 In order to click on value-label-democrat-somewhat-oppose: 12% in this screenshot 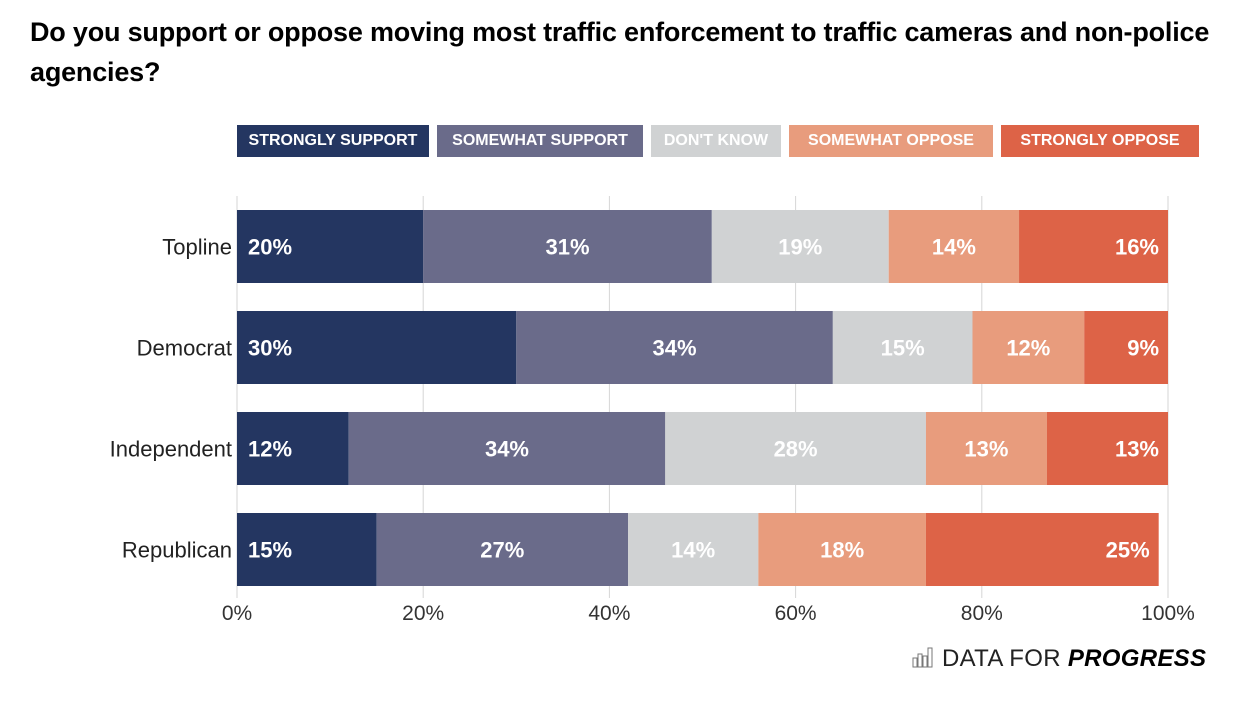, I will do `click(1028, 348)`.